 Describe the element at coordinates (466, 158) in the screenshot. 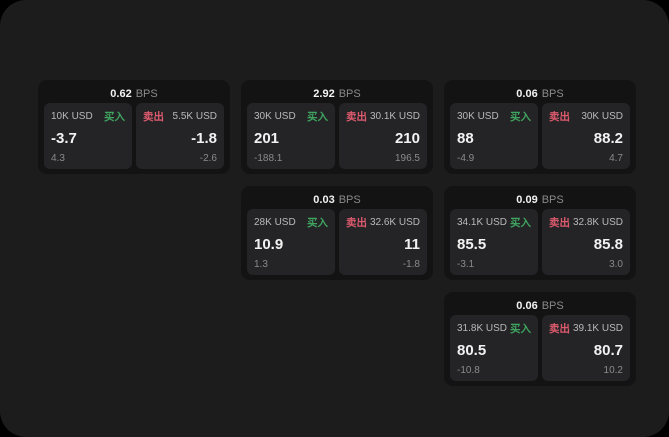

I see `buy-sub-value: -4.9` at that location.